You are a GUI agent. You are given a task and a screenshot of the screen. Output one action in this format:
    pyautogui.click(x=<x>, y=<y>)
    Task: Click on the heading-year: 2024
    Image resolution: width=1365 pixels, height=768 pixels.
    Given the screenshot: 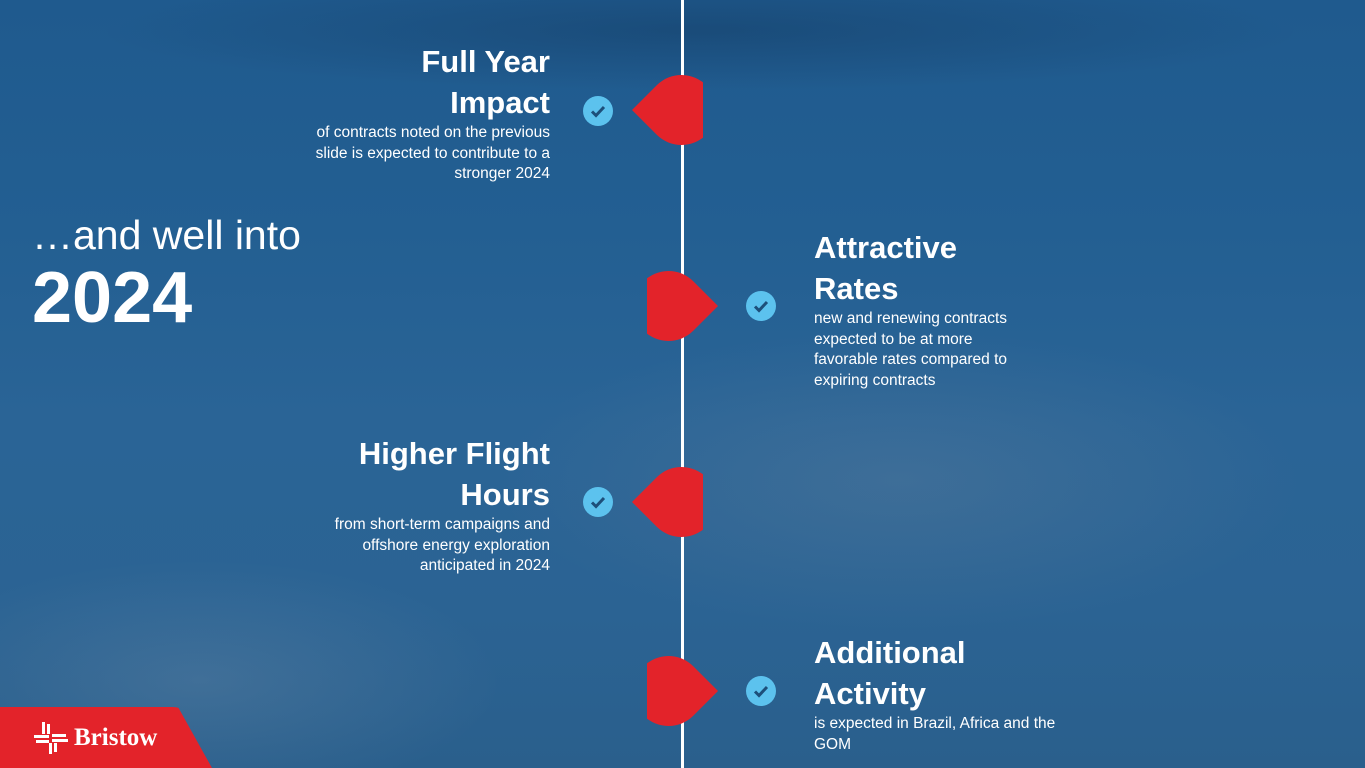 What is the action you would take?
    pyautogui.click(x=112, y=298)
    